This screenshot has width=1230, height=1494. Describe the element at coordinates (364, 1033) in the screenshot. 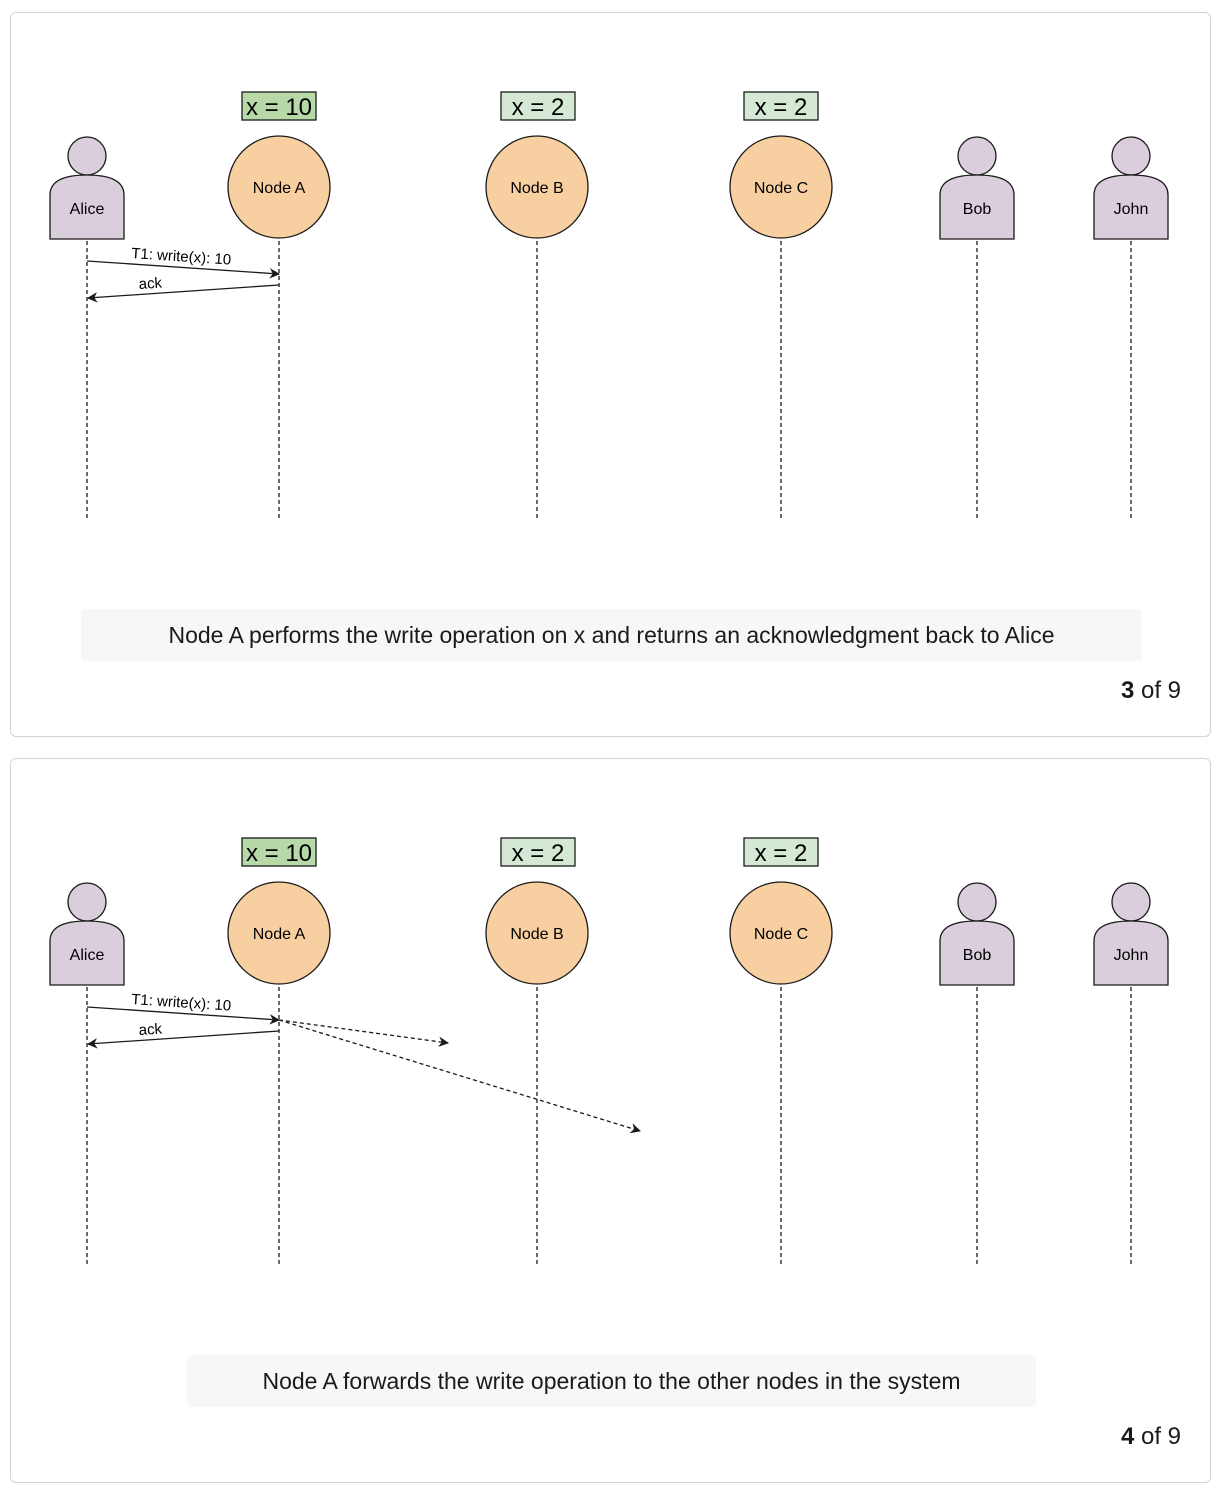

I see `forward-to-node-b-arrow` at that location.